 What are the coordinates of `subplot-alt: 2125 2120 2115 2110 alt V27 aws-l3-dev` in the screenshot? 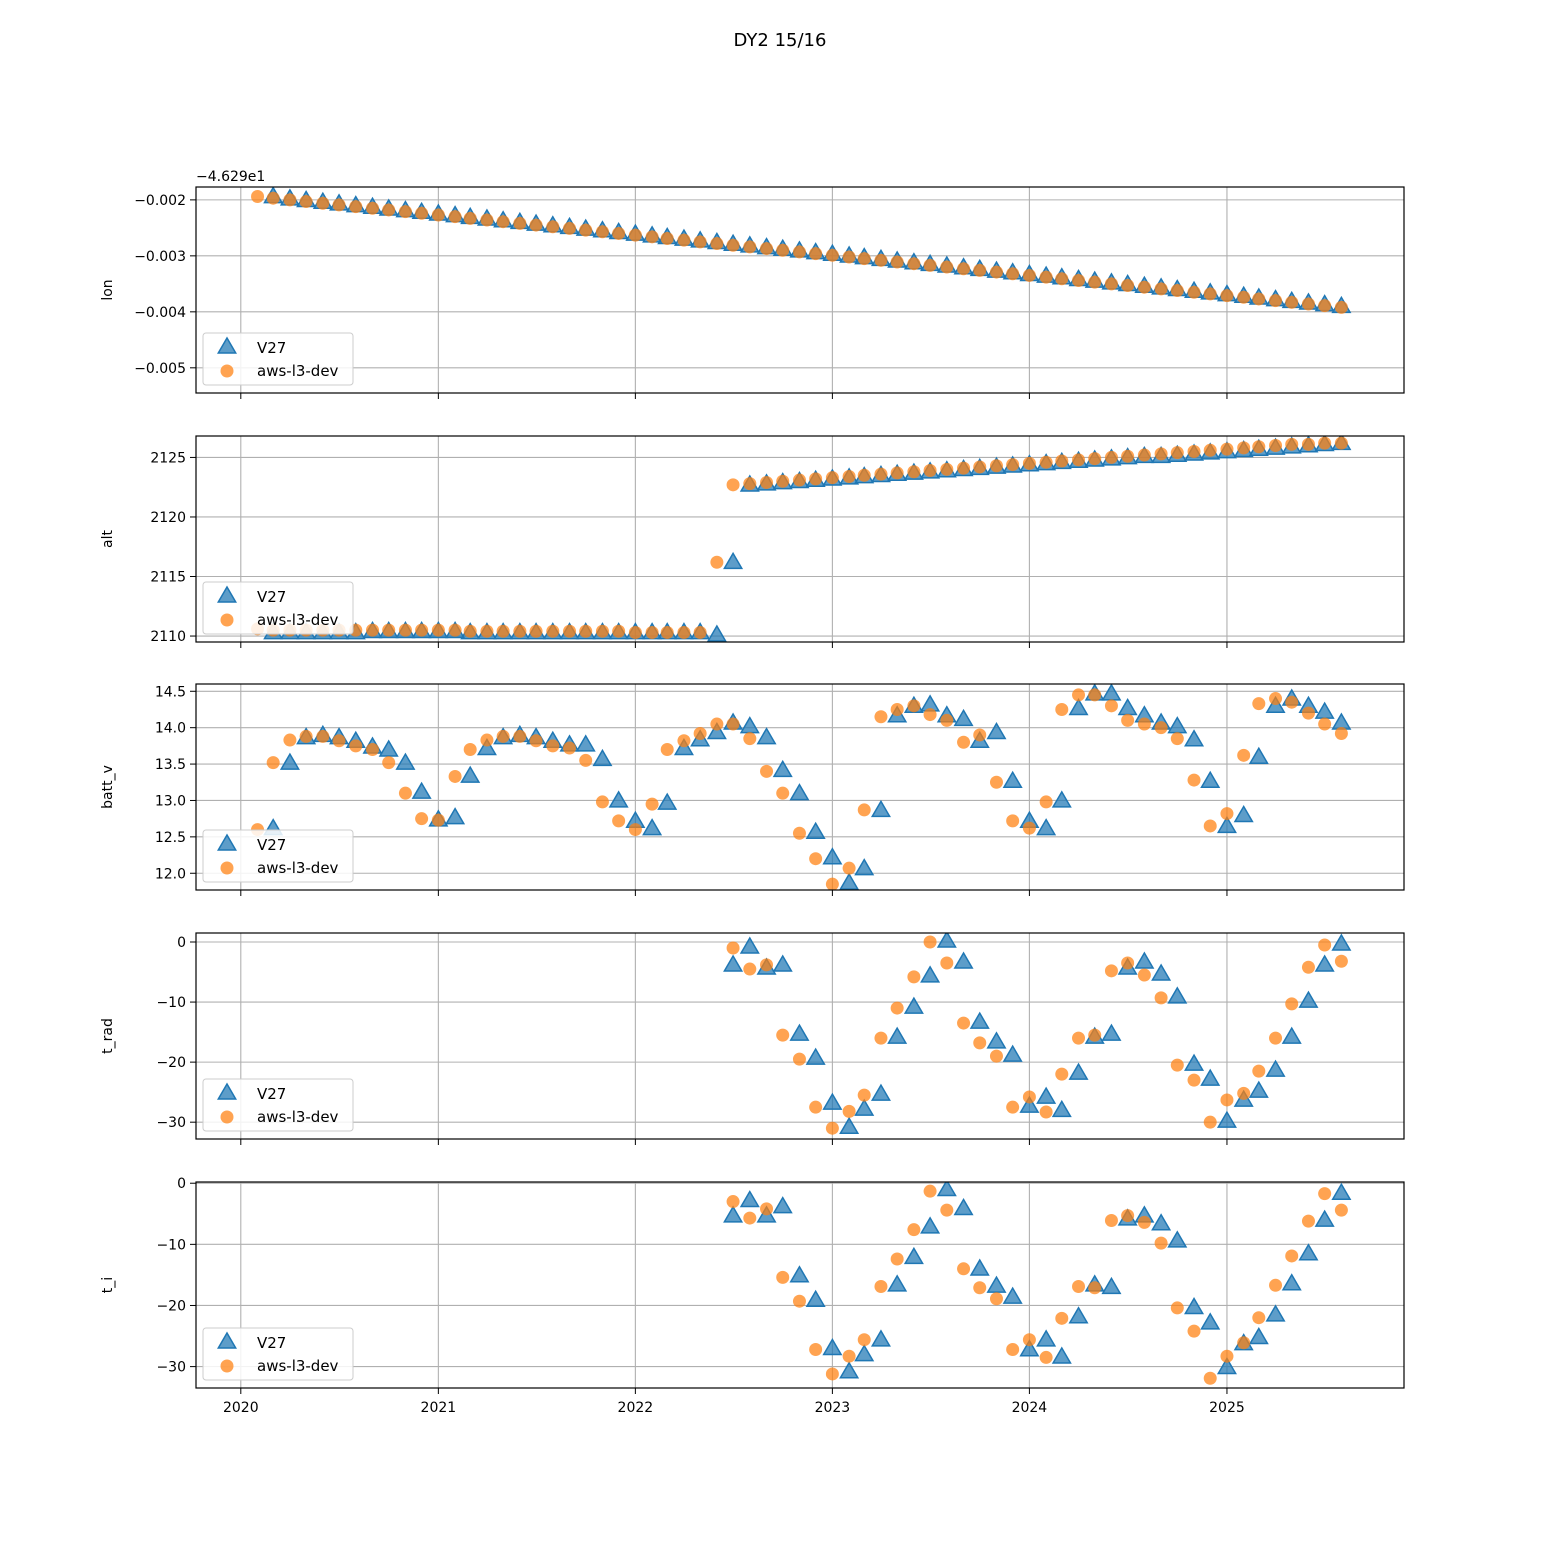 It's located at (752, 541).